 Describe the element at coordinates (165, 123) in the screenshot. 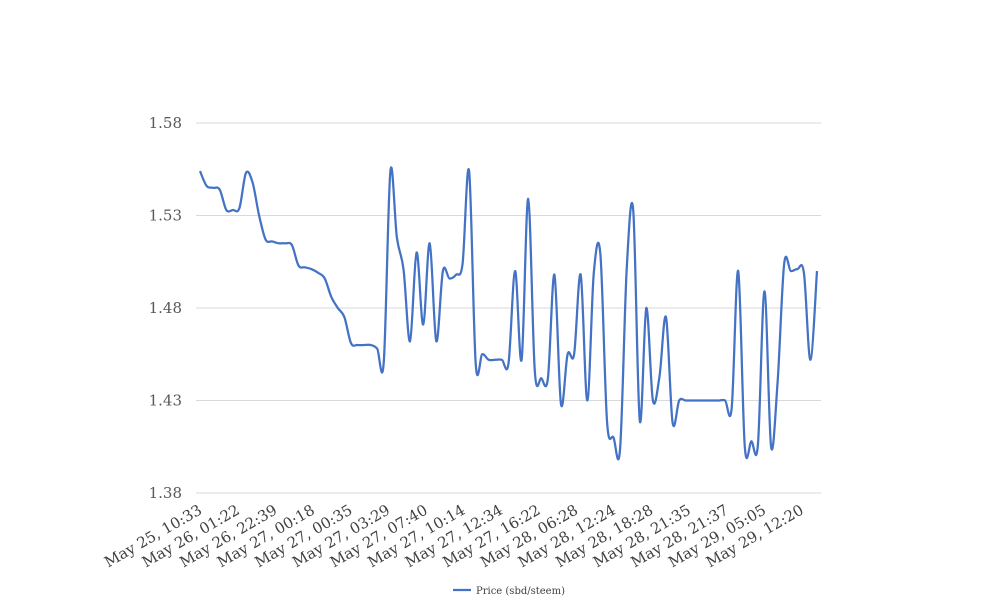

I see `y-tick-label: 1.58` at that location.